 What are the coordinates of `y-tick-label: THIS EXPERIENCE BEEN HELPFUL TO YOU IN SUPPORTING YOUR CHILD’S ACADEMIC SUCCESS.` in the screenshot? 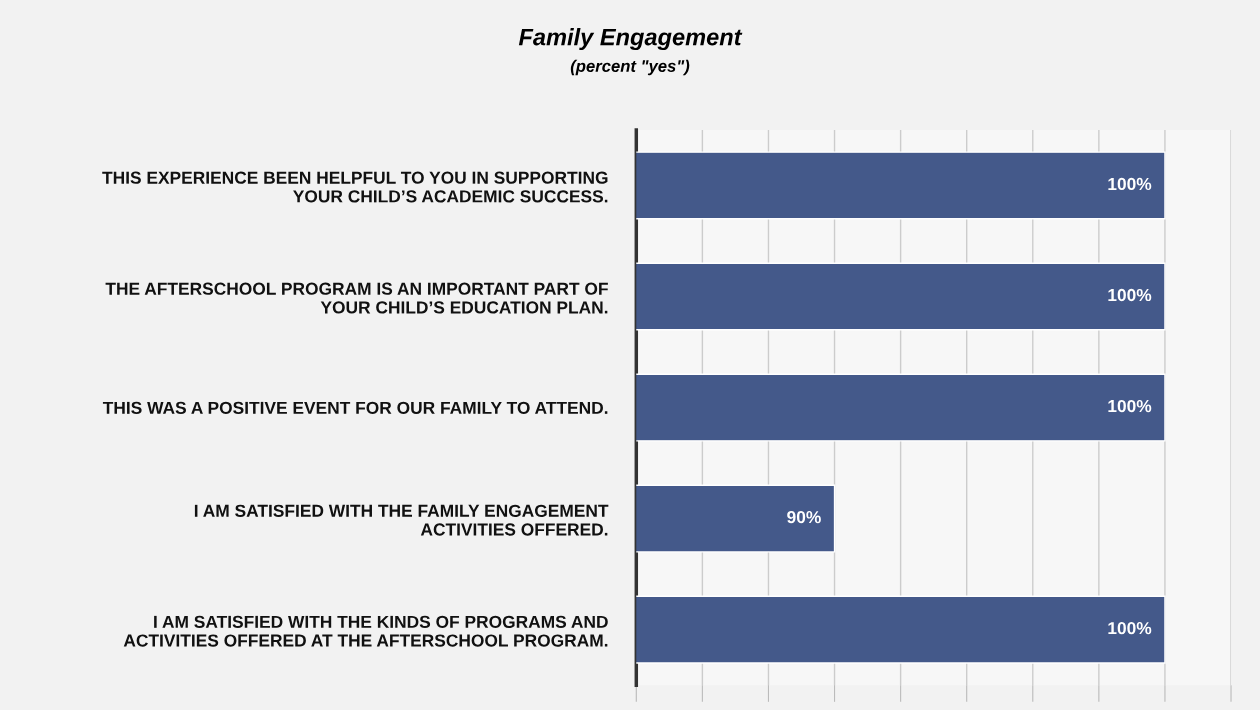 It's located at (355, 187).